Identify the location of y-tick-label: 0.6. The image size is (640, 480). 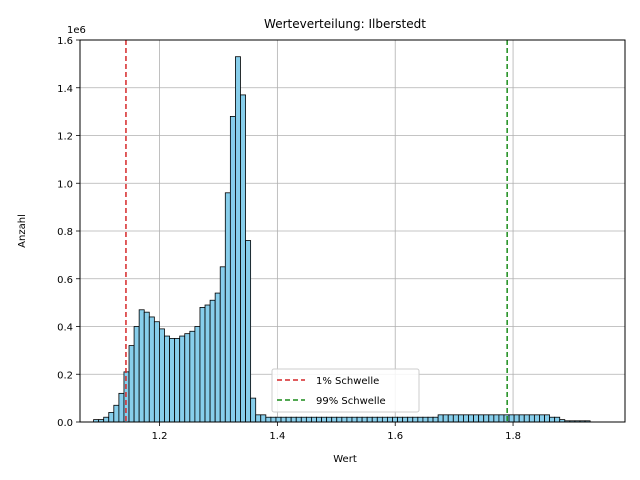
(65, 280).